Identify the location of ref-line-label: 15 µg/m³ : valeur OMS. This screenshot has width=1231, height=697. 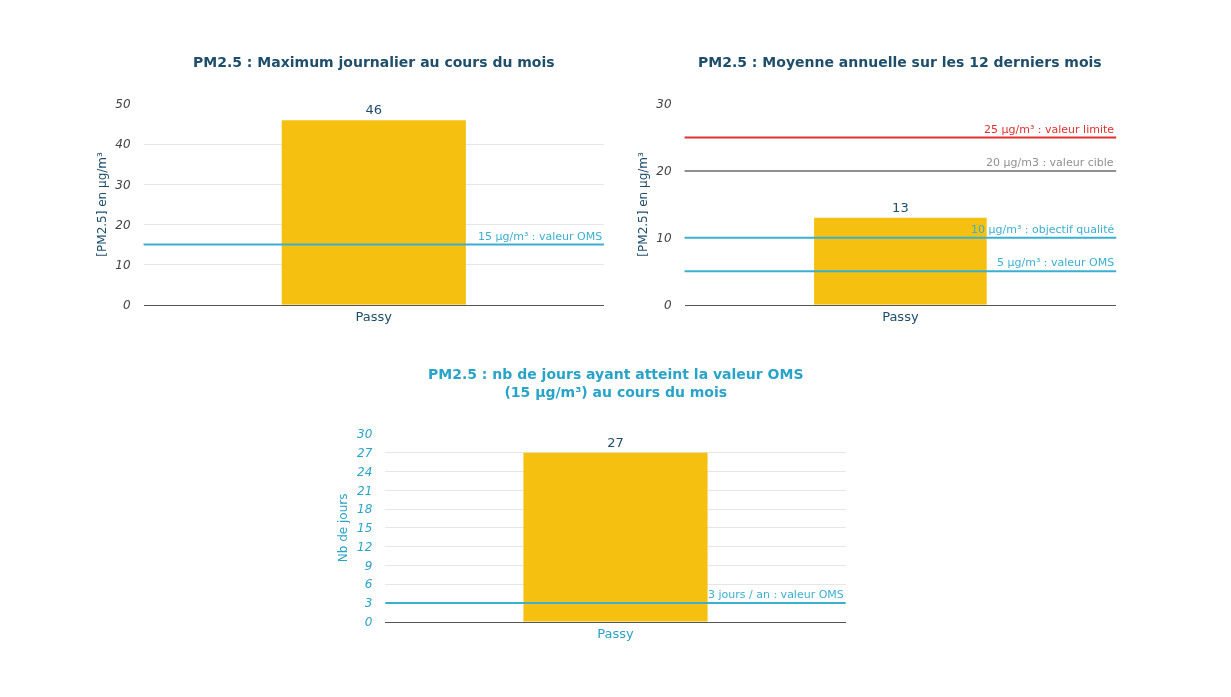
(540, 236).